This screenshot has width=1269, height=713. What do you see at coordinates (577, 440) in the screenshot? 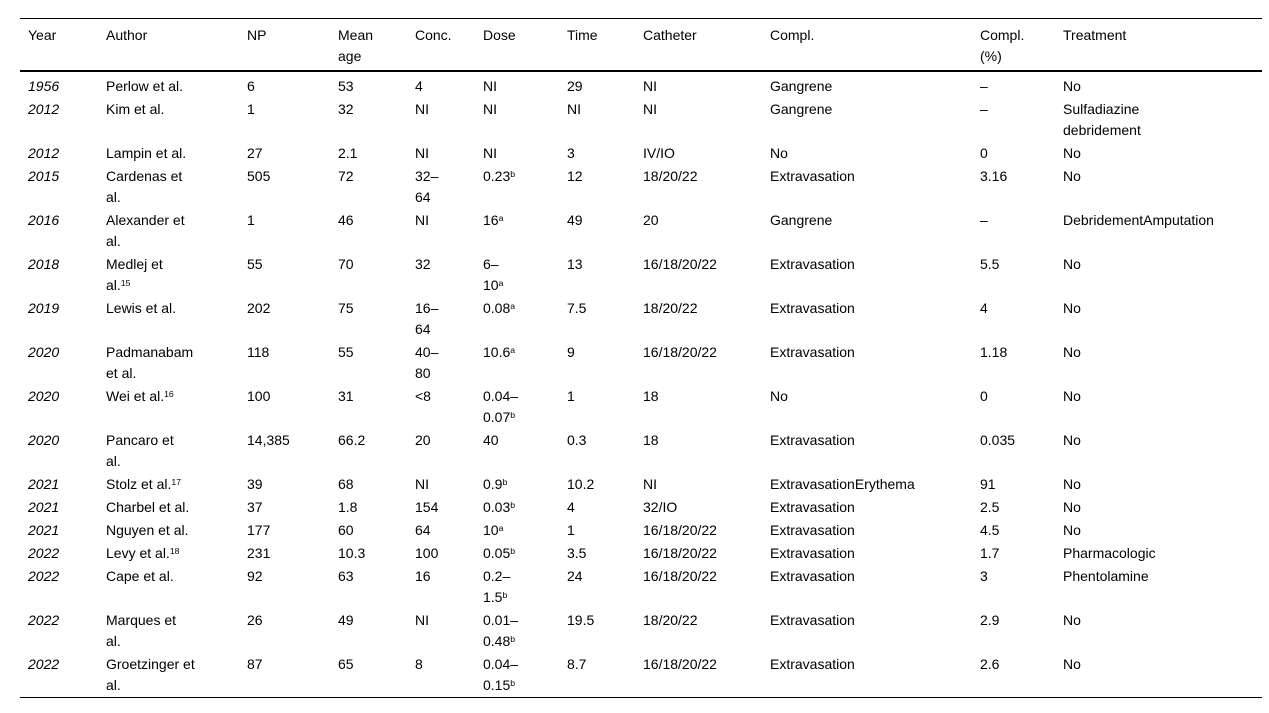
I see `cell-time: 0.3` at bounding box center [577, 440].